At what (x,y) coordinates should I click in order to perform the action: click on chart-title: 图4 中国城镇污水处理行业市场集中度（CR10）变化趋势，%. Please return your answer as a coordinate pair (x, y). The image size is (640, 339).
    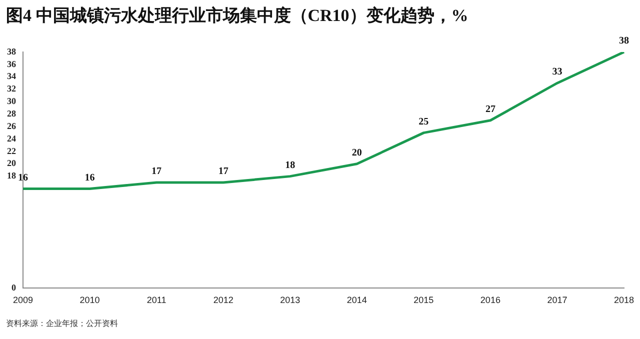
    Looking at the image, I should click on (237, 16).